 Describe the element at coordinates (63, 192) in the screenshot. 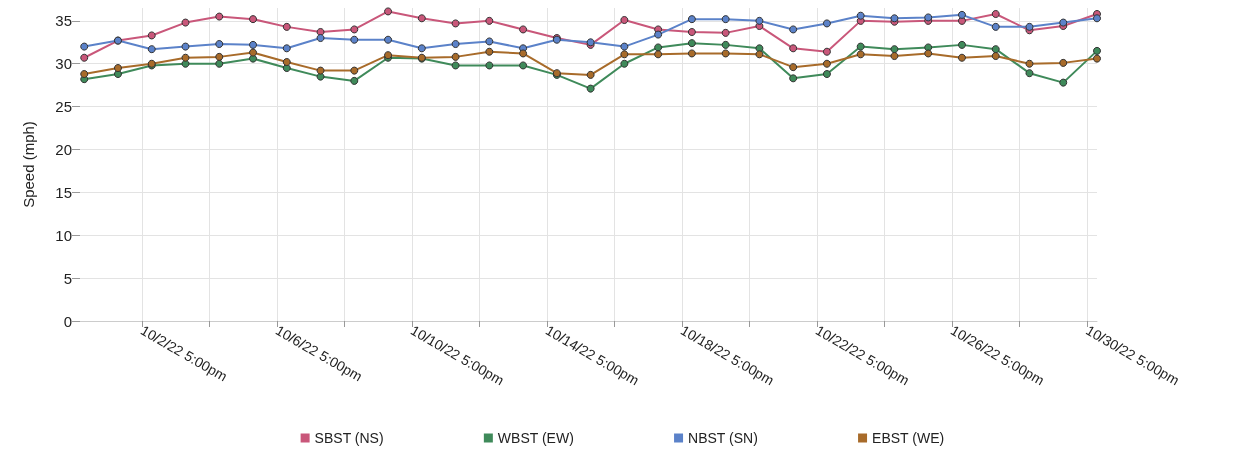

I see `y-tick-label: 15` at that location.